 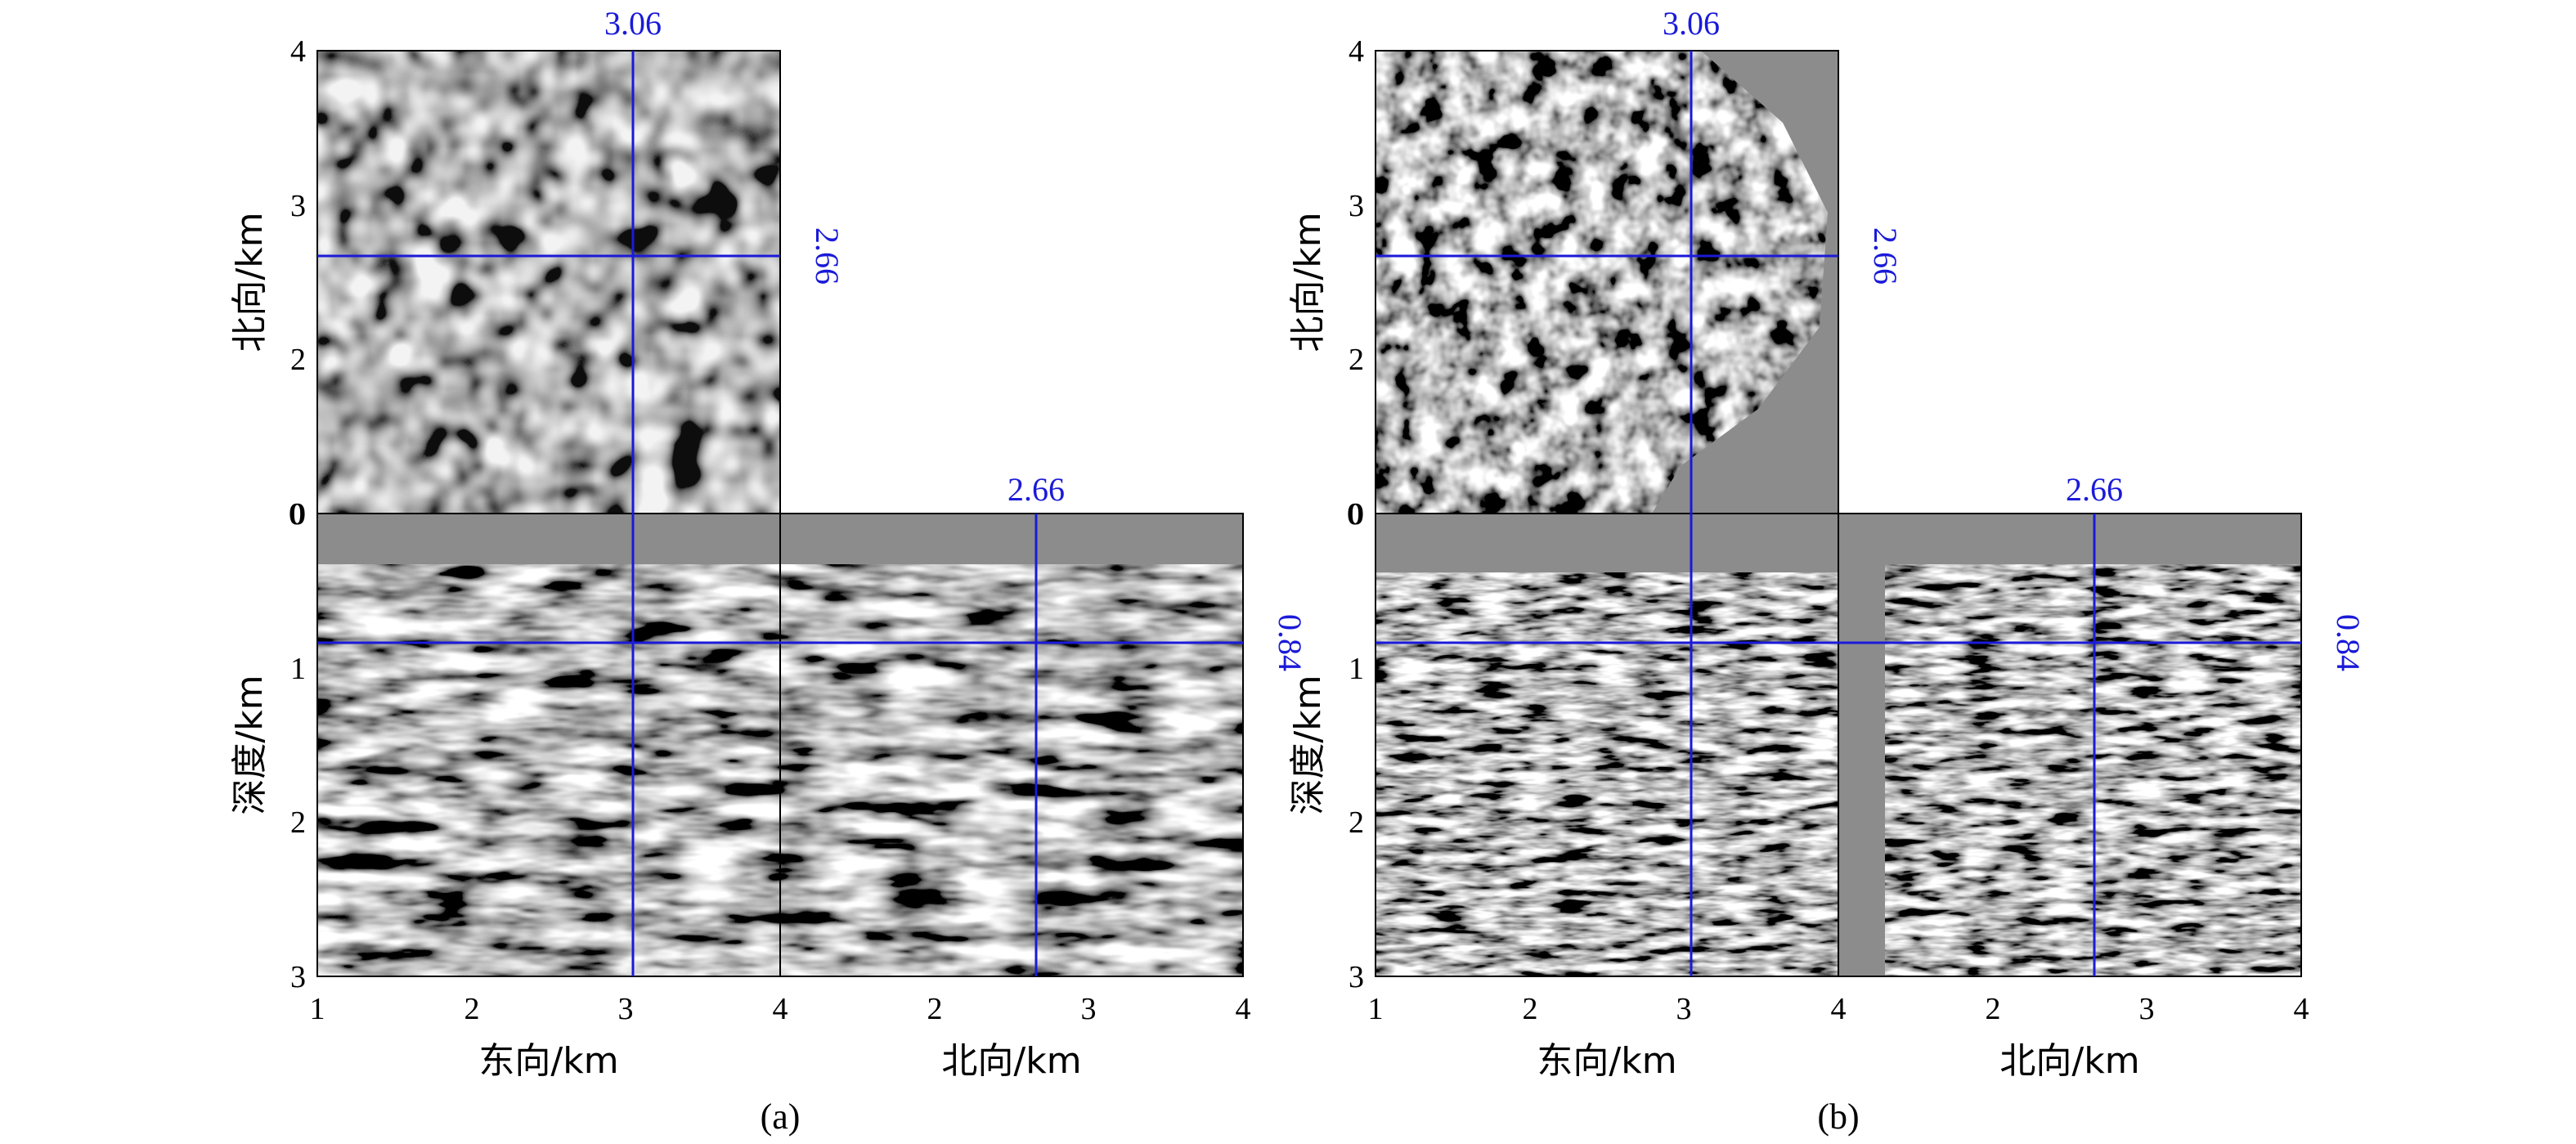 What do you see at coordinates (1376, 1009) in the screenshot?
I see `panel-b-east-tick: 1` at bounding box center [1376, 1009].